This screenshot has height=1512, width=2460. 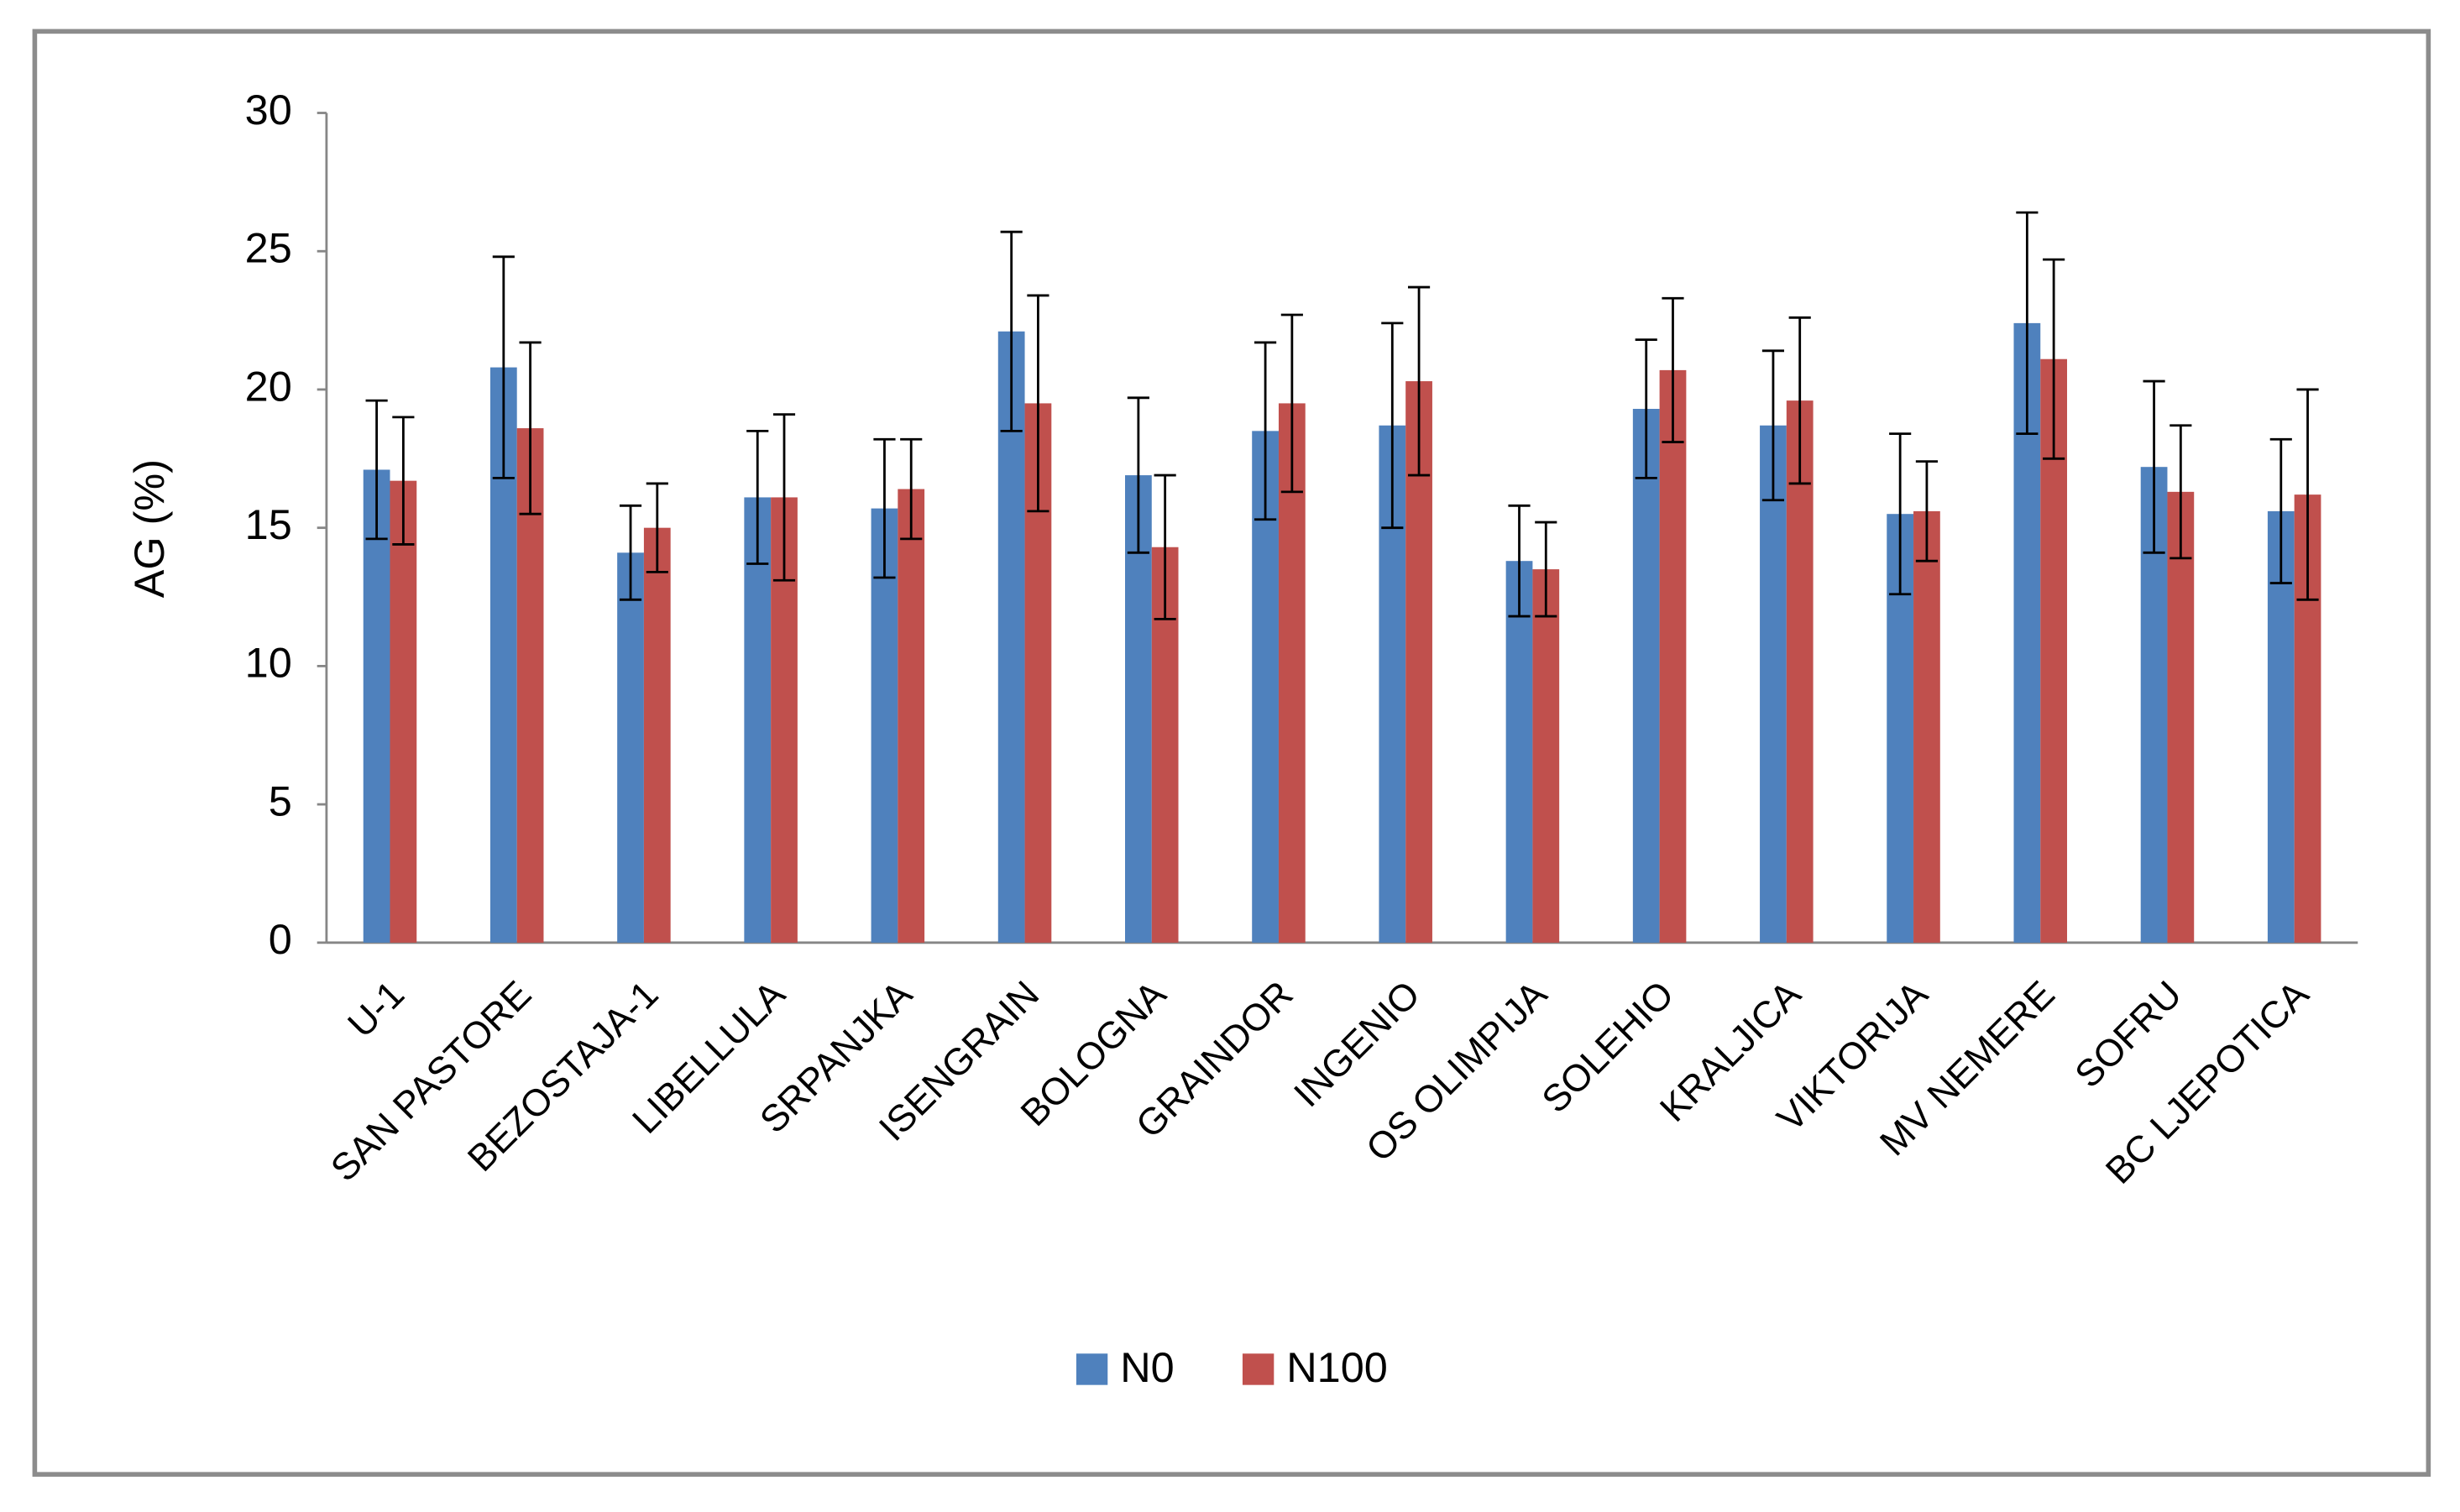 What do you see at coordinates (280, 800) in the screenshot?
I see `y-tick-label: 5` at bounding box center [280, 800].